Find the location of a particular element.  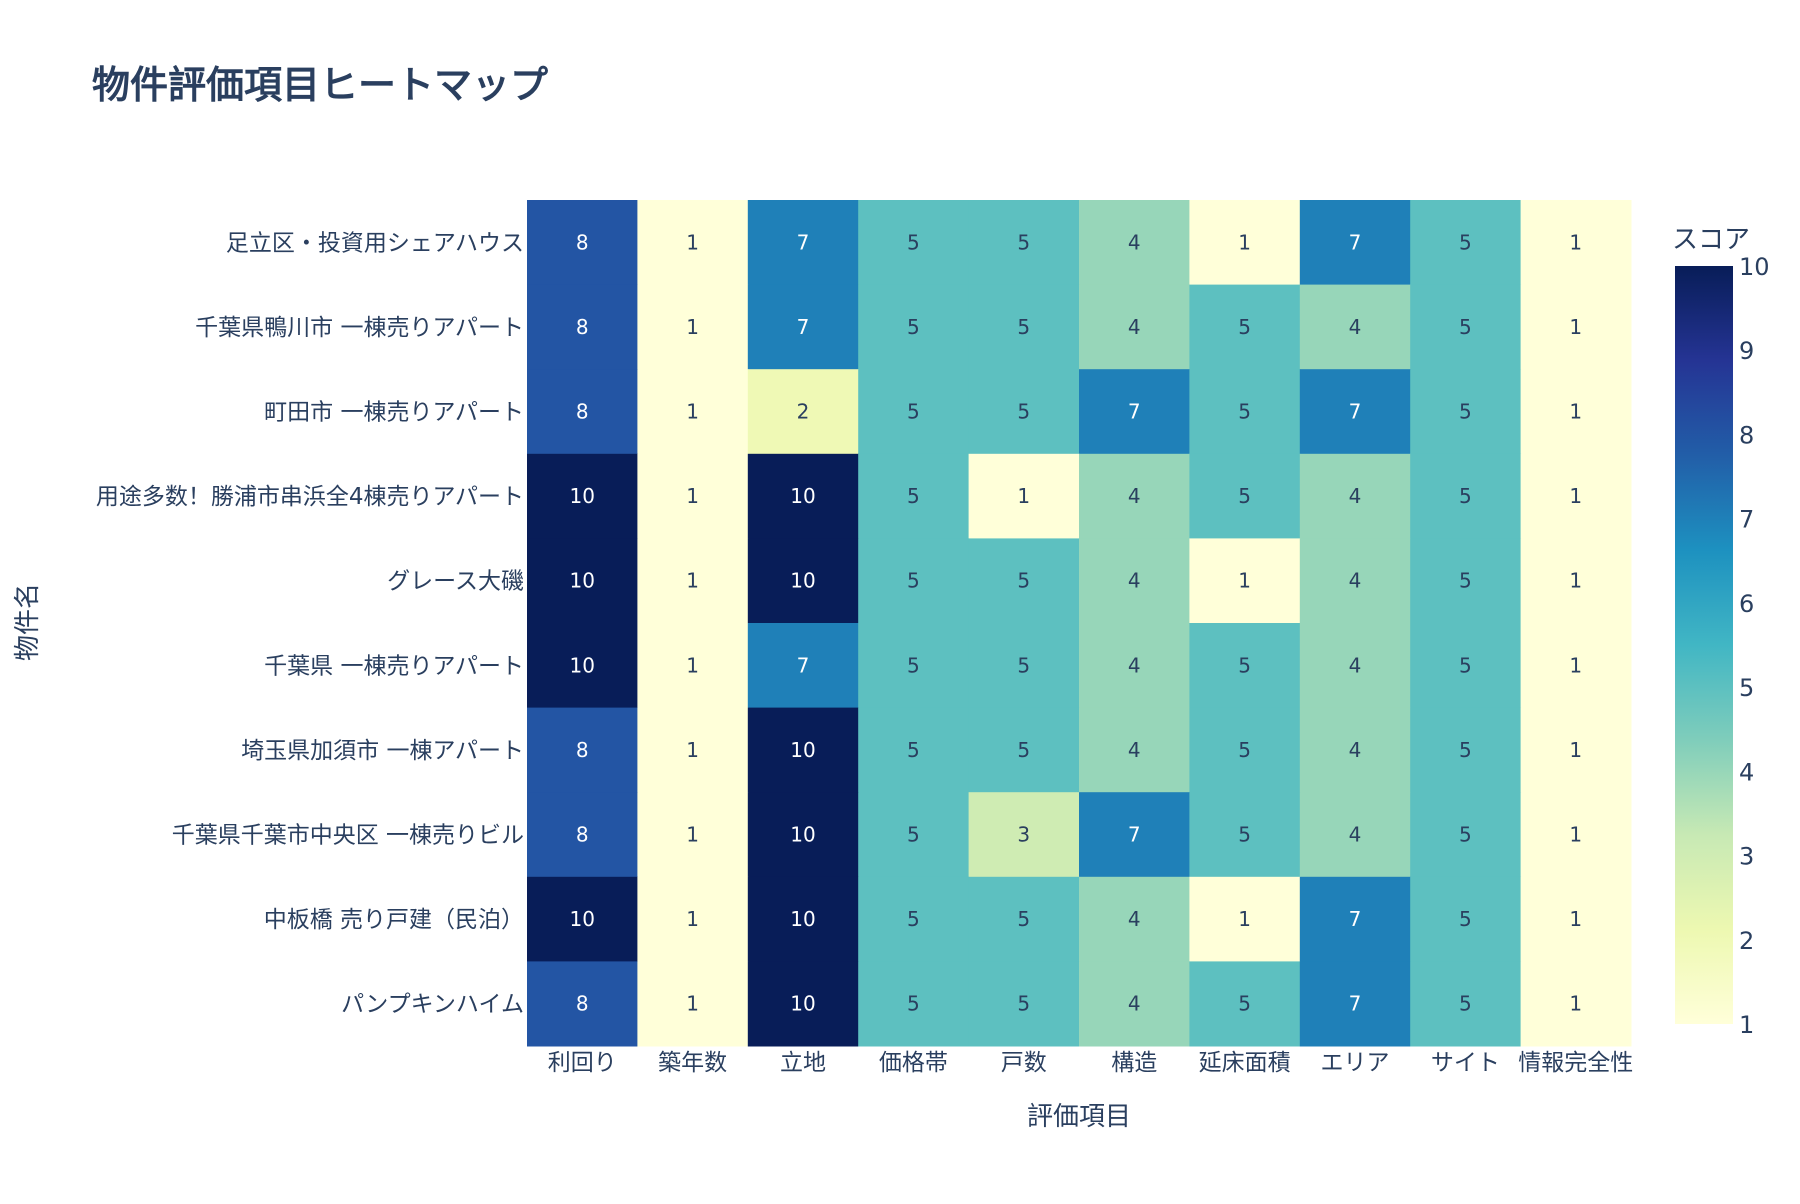

y-tick-label: 中板橋 売り戸建（民泊） is located at coordinates (394, 920).